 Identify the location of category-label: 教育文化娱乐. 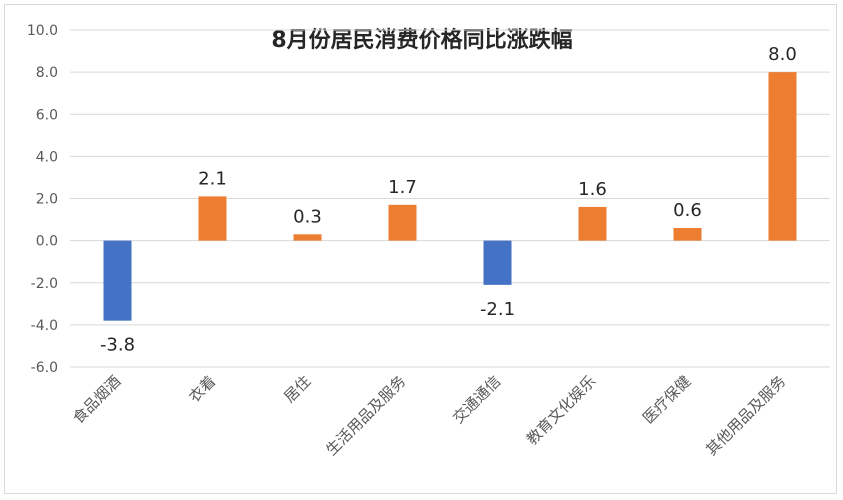
(561, 410).